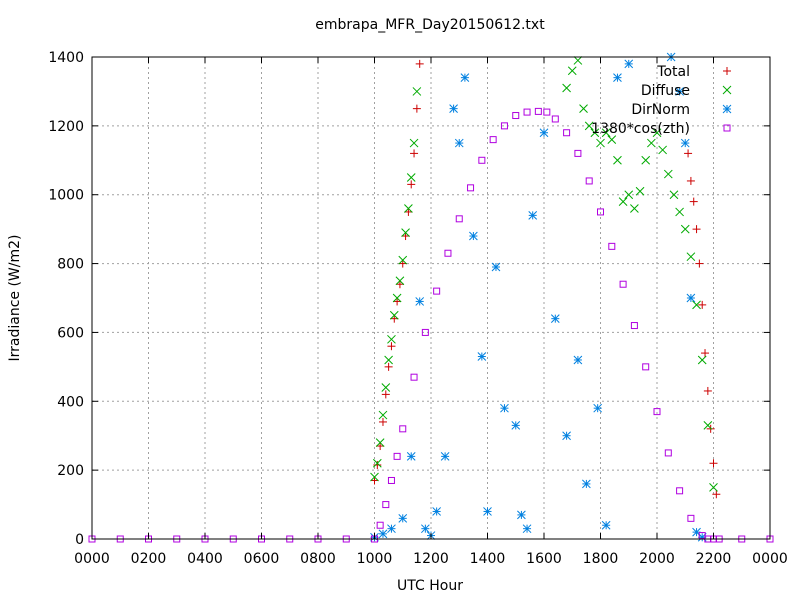 The width and height of the screenshot is (800, 600). What do you see at coordinates (430, 25) in the screenshot?
I see `chart-title: embrapa_MFR_Day20150612.txt` at bounding box center [430, 25].